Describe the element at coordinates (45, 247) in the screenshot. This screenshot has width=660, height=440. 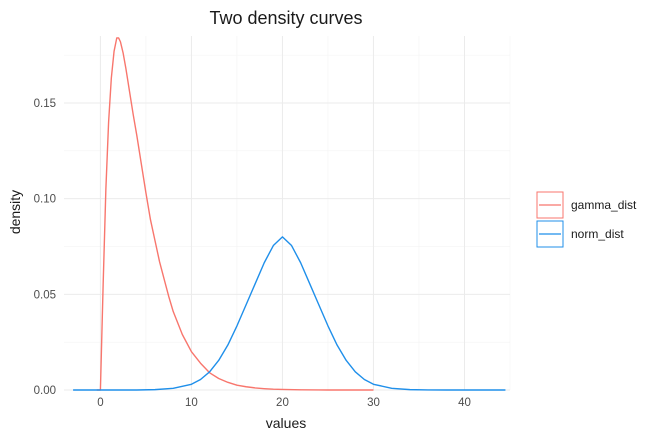
I see `y-axis-ticks: 0.00 0.05 0.10 0.15` at that location.